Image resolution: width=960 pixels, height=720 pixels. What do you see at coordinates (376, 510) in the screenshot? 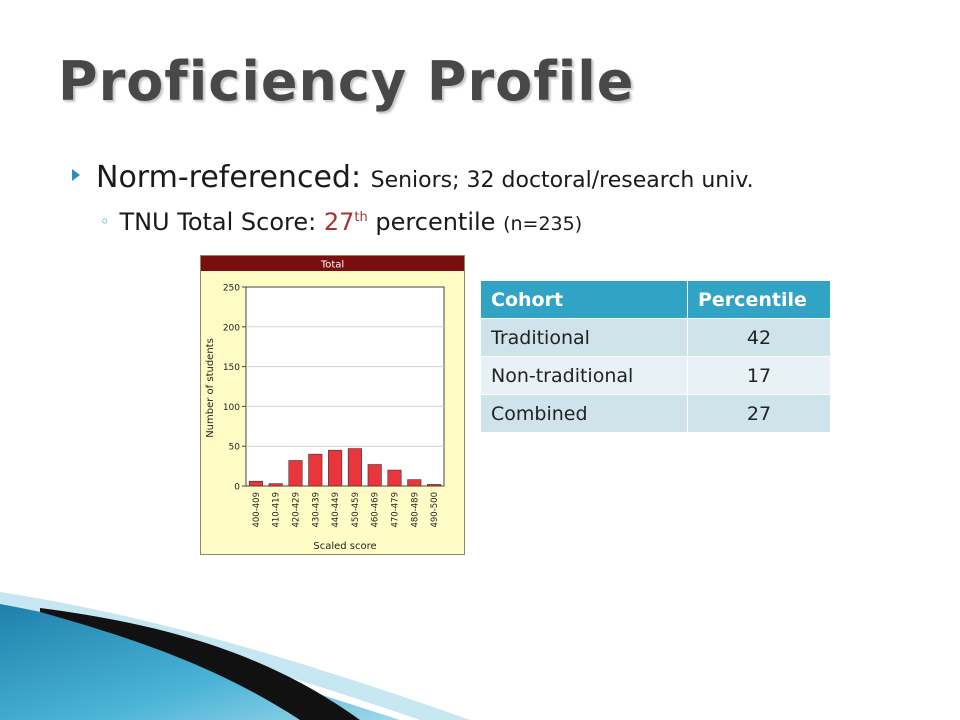
I see `x-tick-label: 460-469` at bounding box center [376, 510].